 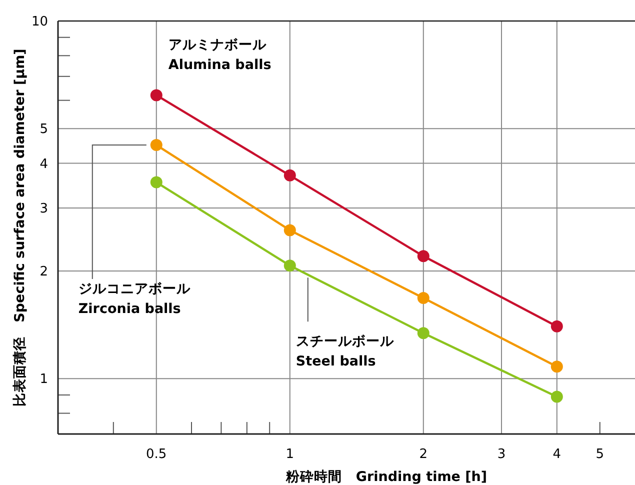 I want to click on x-tick-label: 1, so click(x=290, y=454).